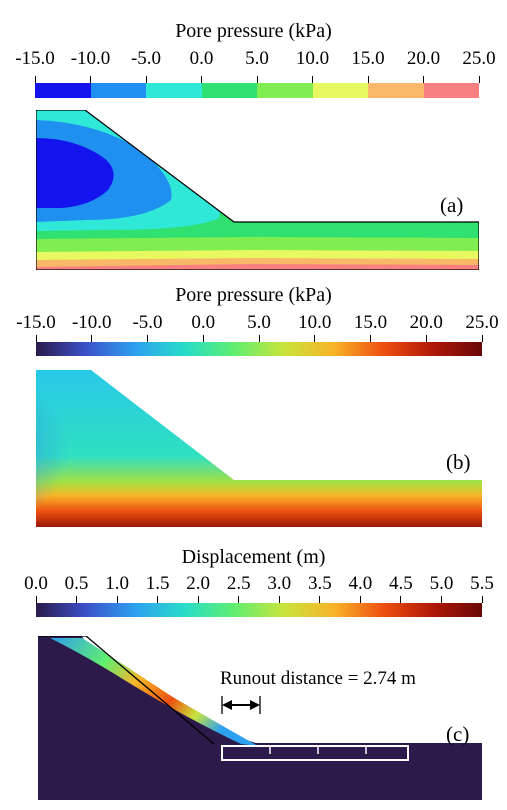 This screenshot has width=507, height=810. I want to click on tick-label: 0.5, so click(76, 583).